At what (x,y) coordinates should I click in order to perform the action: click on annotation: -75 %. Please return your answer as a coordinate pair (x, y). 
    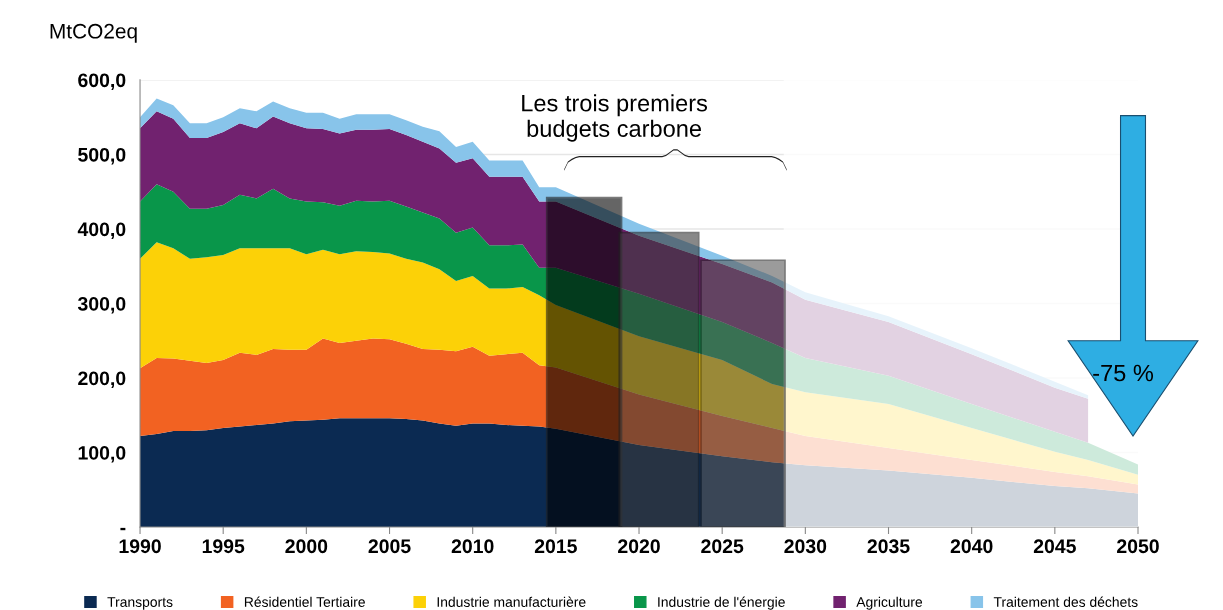
    Looking at the image, I should click on (1123, 373).